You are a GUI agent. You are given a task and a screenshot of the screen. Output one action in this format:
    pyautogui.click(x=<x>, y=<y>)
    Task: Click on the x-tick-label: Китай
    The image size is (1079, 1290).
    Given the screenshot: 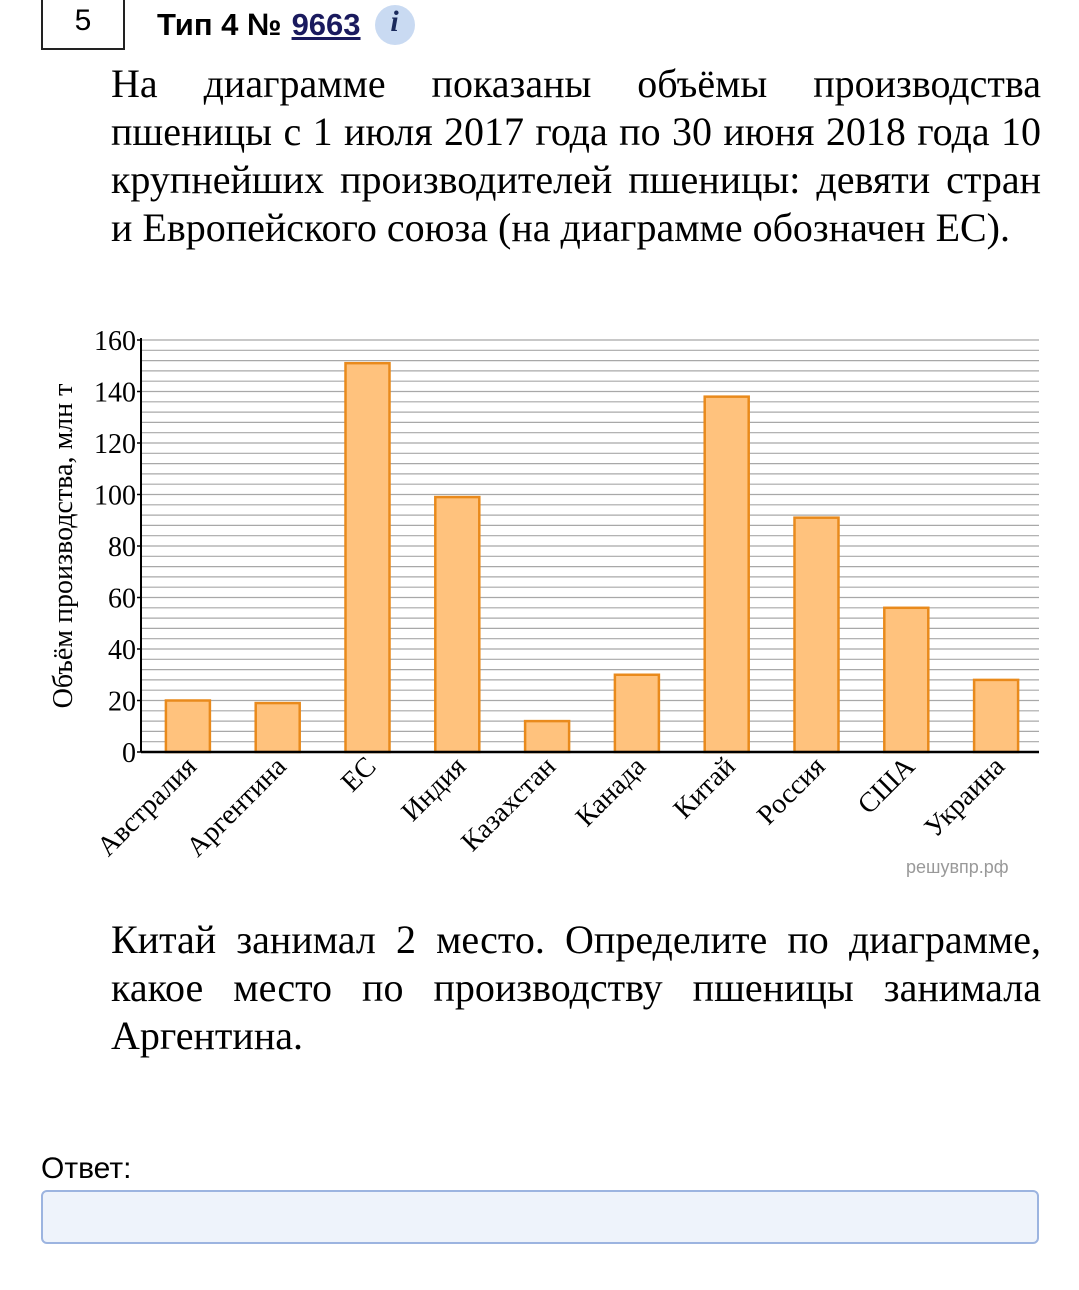 What is the action you would take?
    pyautogui.click(x=705, y=788)
    